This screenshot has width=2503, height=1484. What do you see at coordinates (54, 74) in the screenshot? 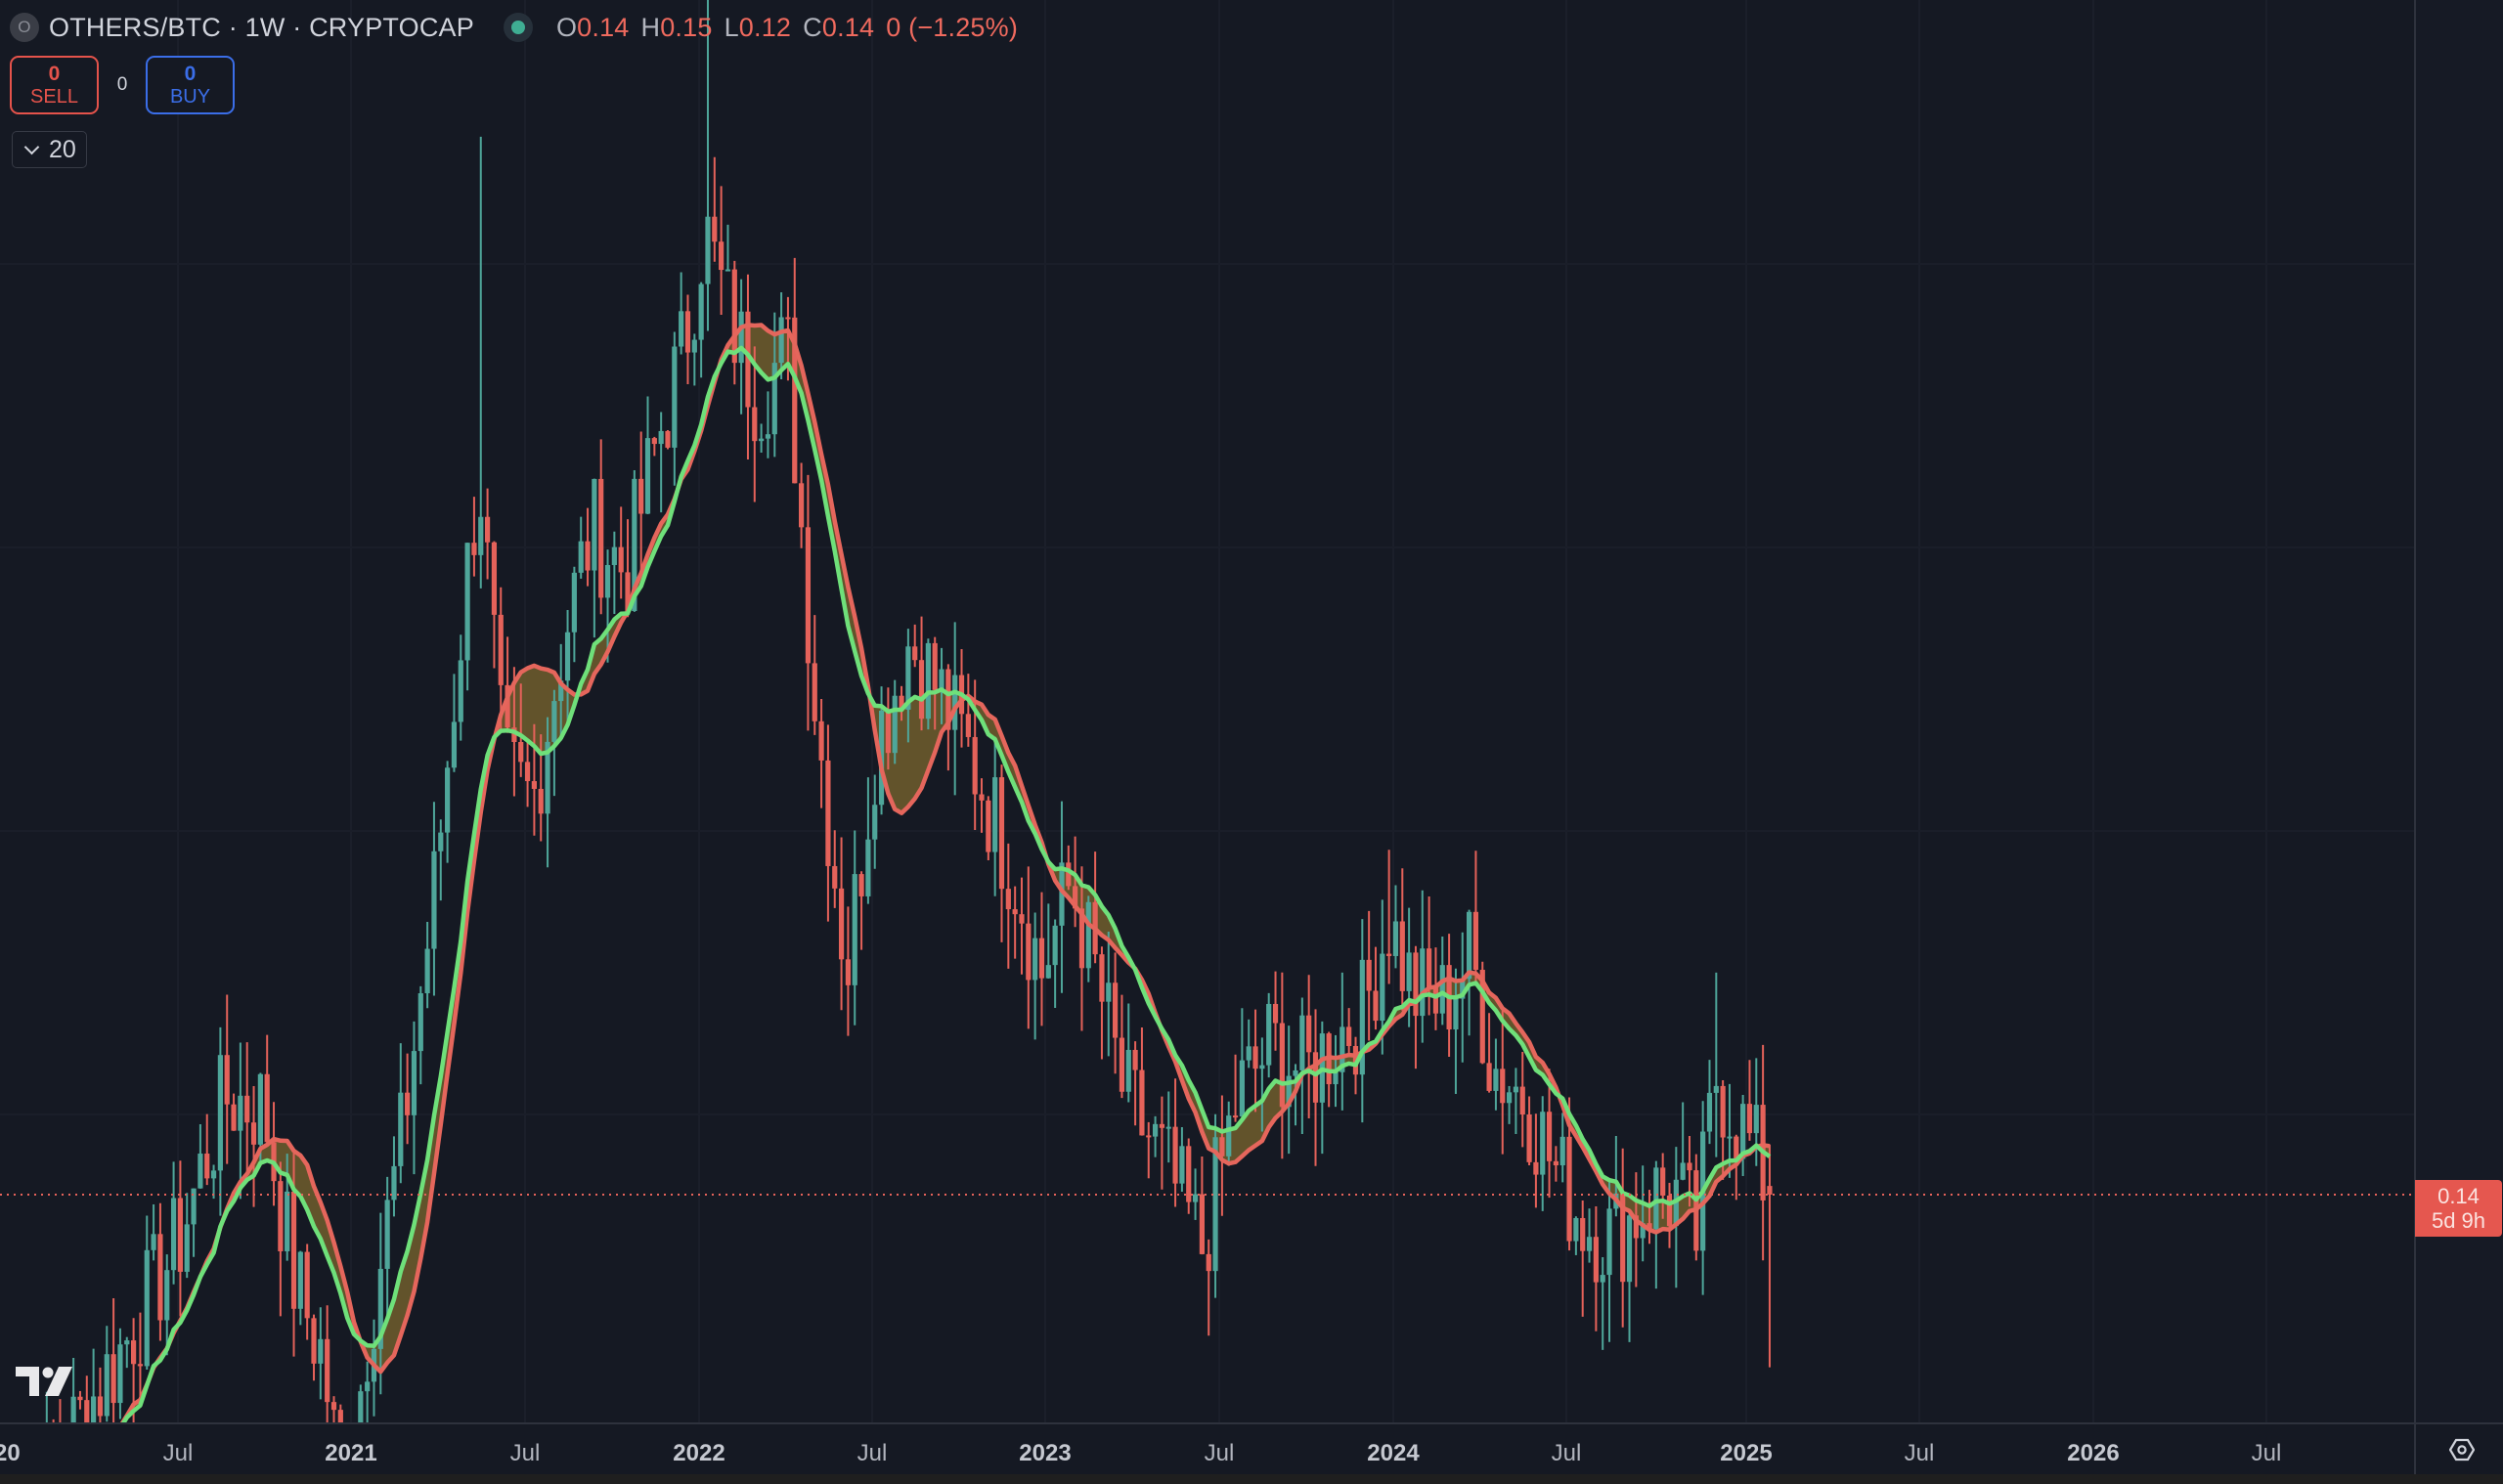
I see `sell-price: 0` at bounding box center [54, 74].